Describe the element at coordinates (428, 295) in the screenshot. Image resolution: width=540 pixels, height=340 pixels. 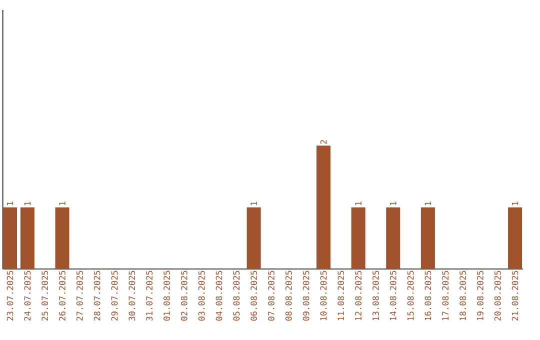
I see `x-tick-label: 16.08.2025` at that location.